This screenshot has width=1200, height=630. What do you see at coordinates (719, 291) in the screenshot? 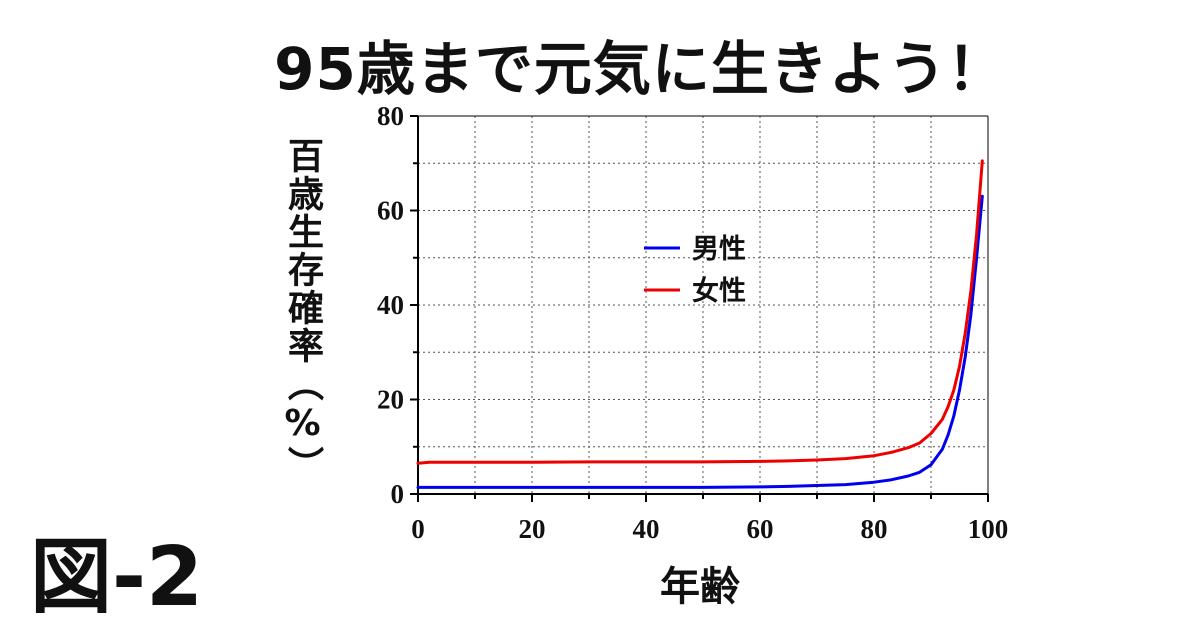
I see `legend-label-female: 女性` at bounding box center [719, 291].